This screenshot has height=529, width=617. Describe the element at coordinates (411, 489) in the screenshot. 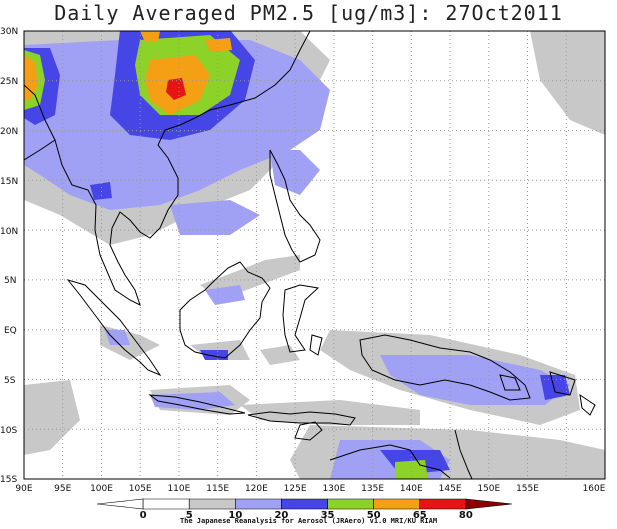

I see `lon-label: 140E` at that location.